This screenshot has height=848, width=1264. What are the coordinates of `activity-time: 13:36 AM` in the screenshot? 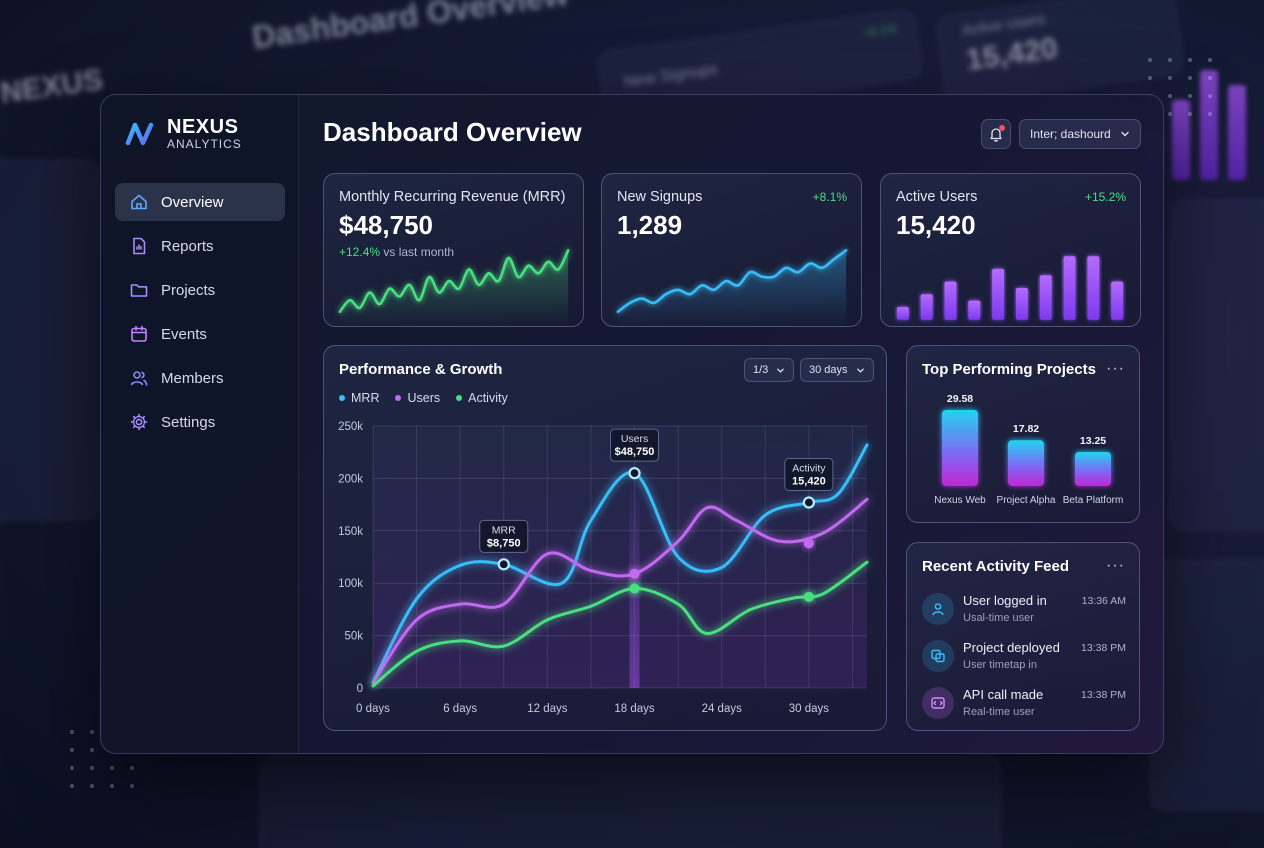 It's located at (1103, 601).